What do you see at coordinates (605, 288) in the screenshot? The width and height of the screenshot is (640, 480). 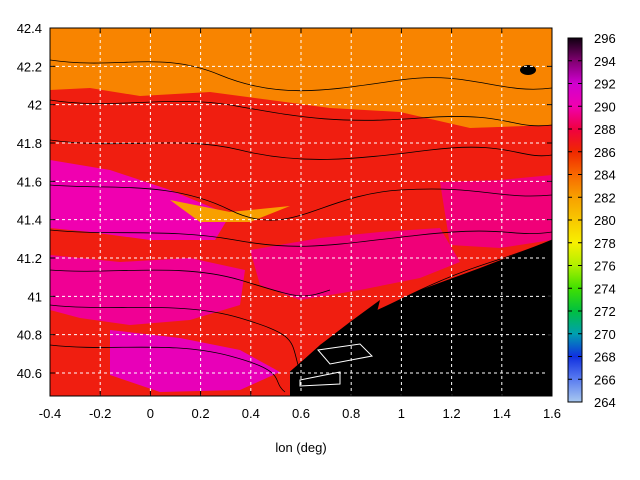 I see `colorbar-tick-label: 274` at bounding box center [605, 288].